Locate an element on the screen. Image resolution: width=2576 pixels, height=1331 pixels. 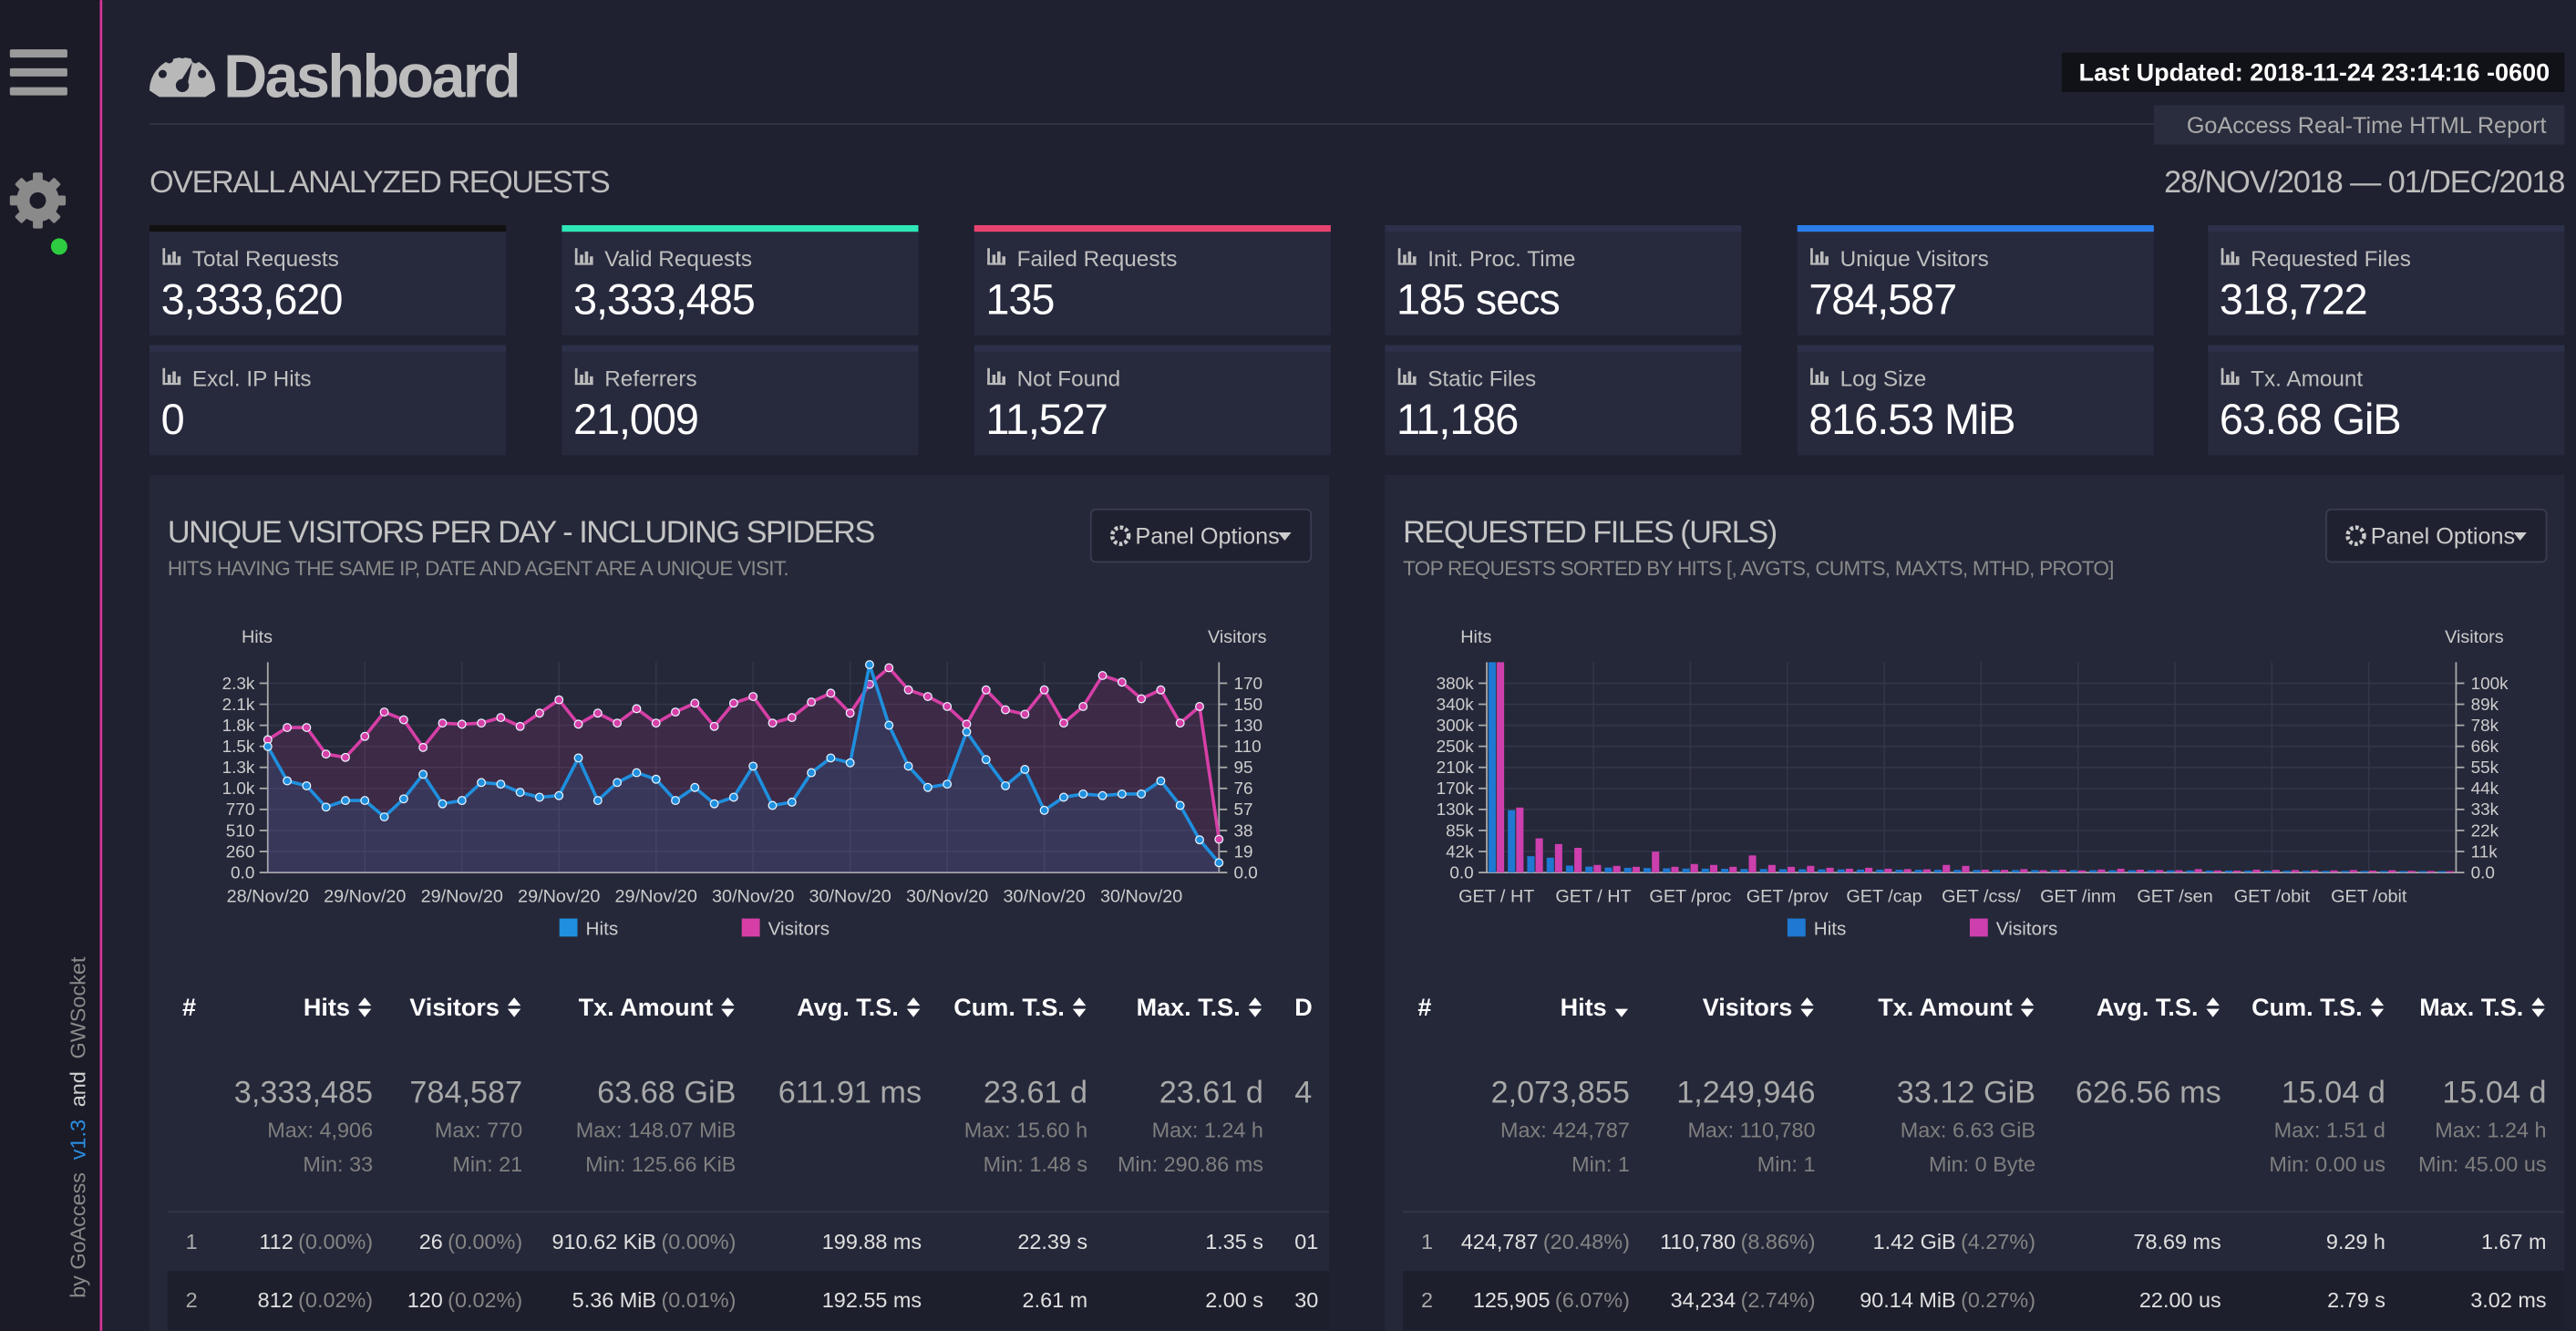
summary-max: Max: 4,906 is located at coordinates (320, 1129).